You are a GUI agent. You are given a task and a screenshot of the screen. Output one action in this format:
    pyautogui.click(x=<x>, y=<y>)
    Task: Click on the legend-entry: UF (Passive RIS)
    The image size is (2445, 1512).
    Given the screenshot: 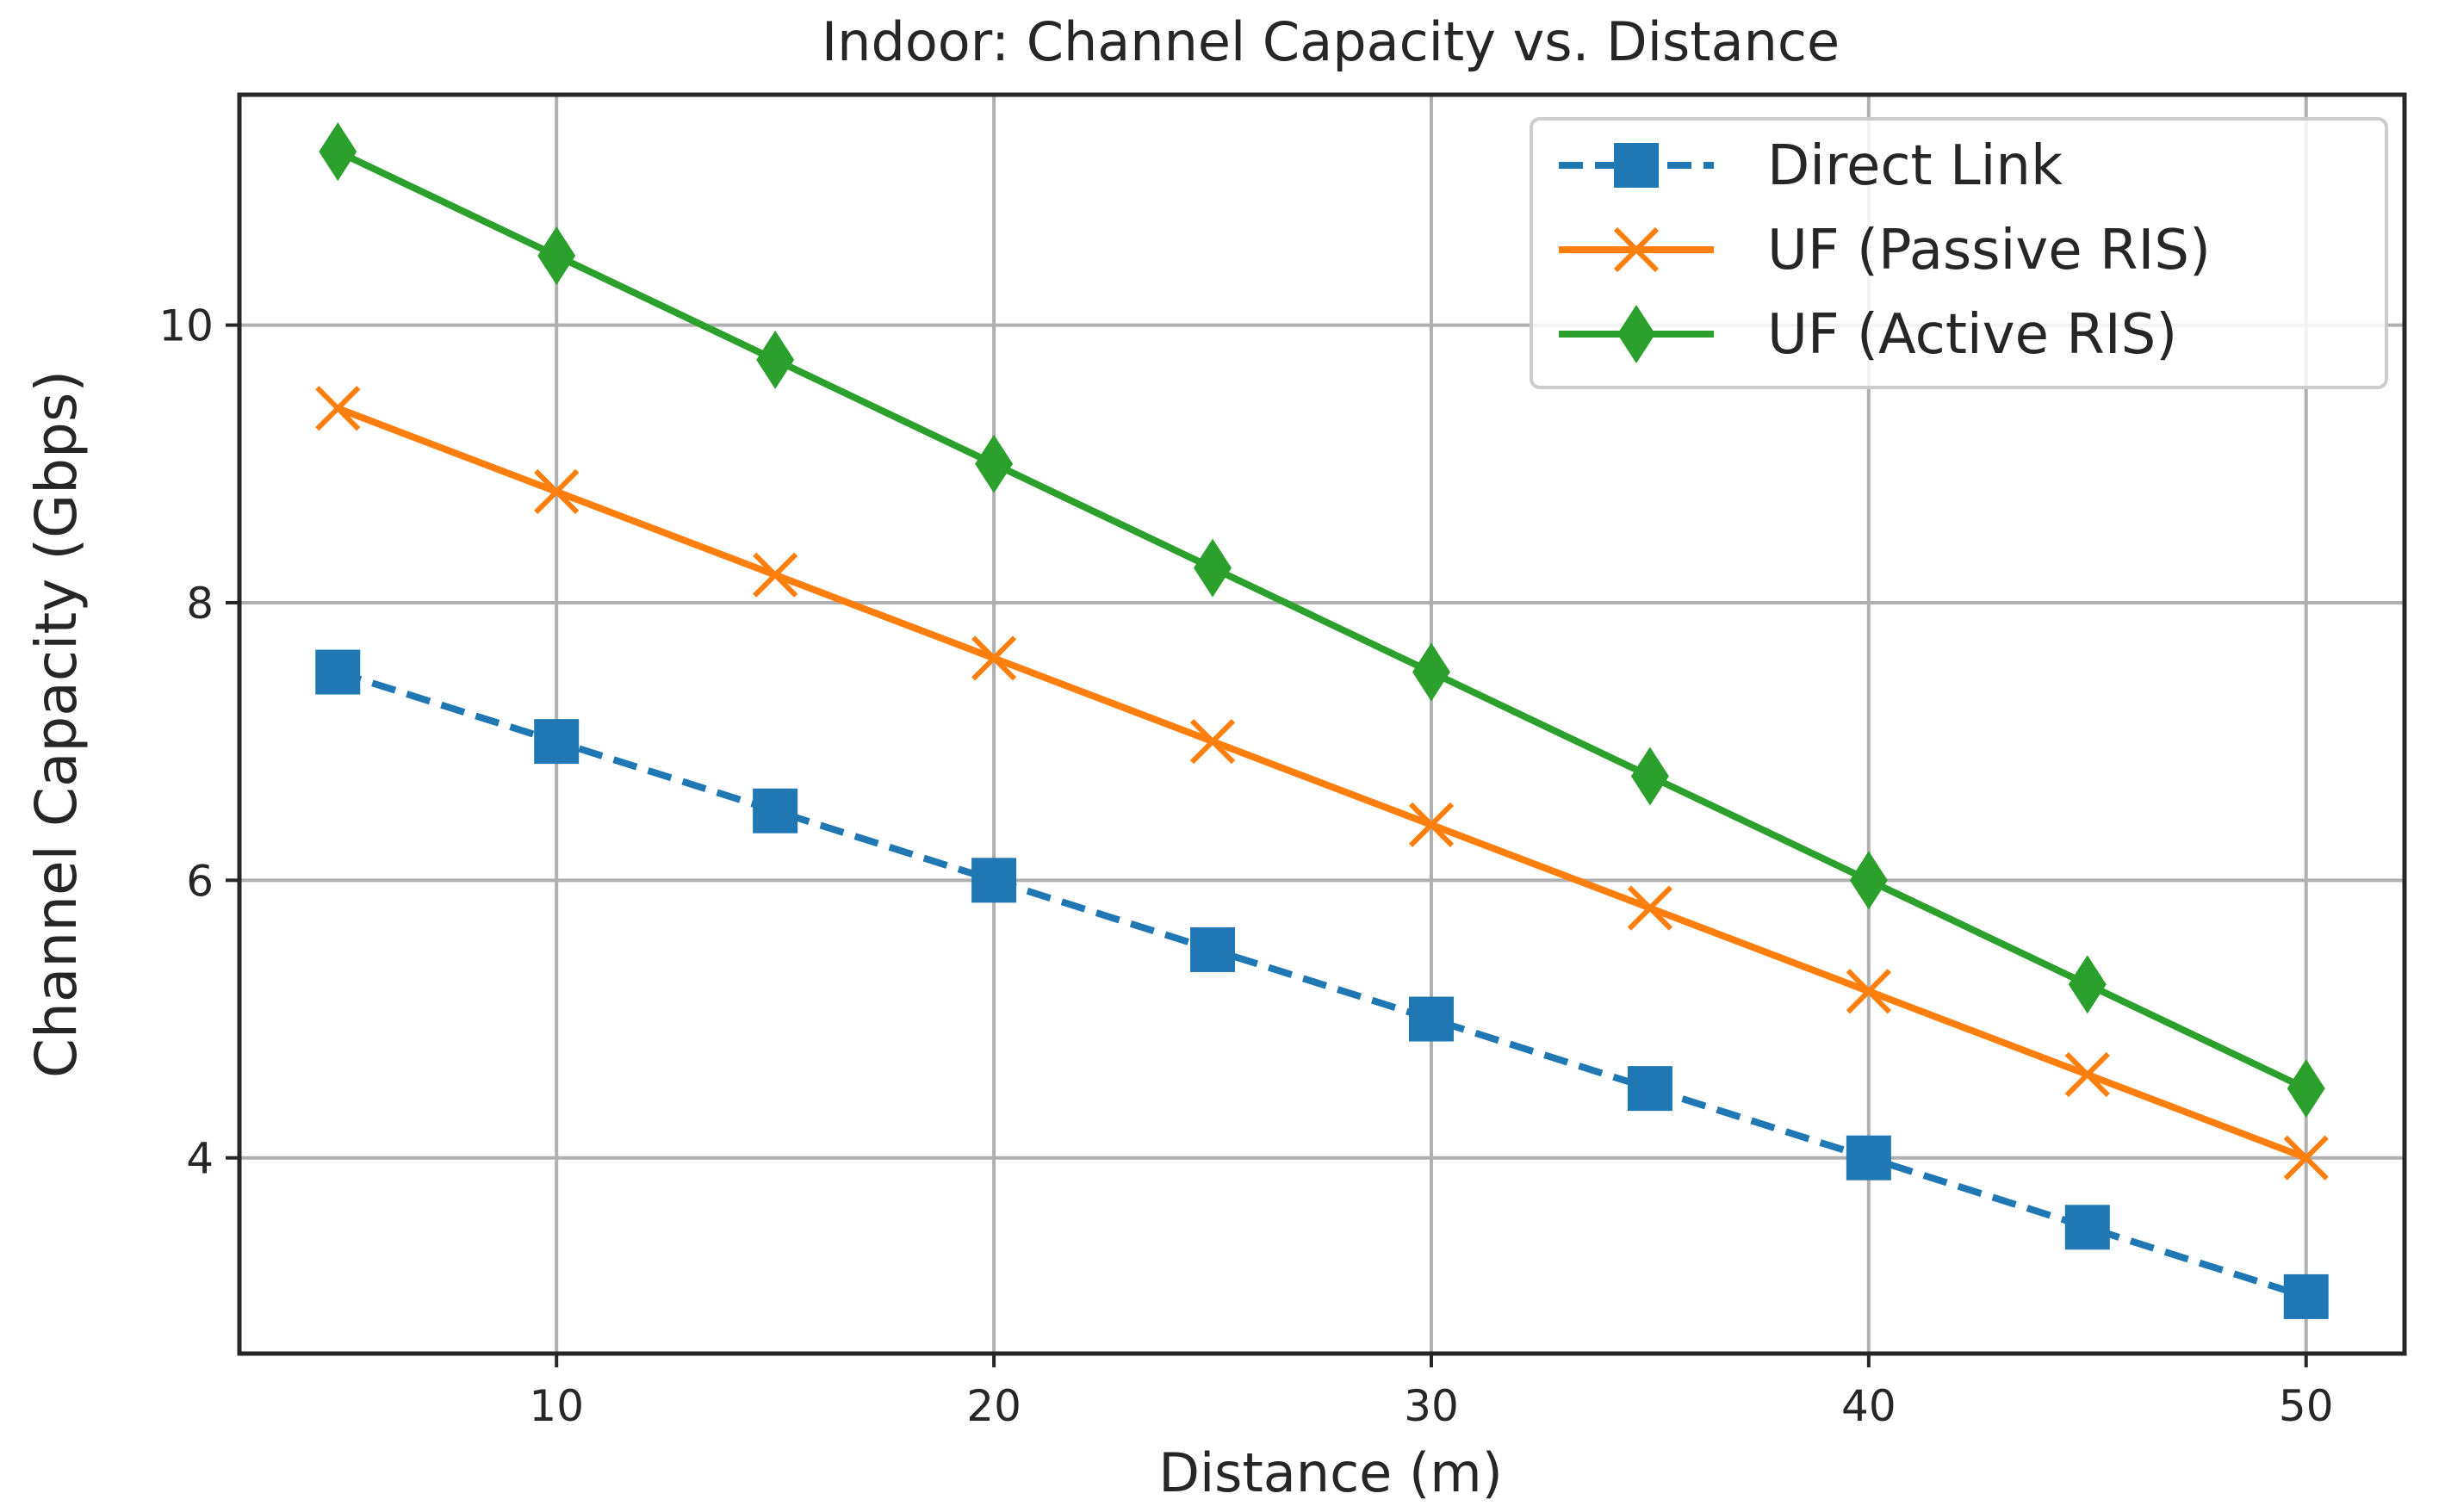 What is the action you would take?
    pyautogui.click(x=1885, y=251)
    